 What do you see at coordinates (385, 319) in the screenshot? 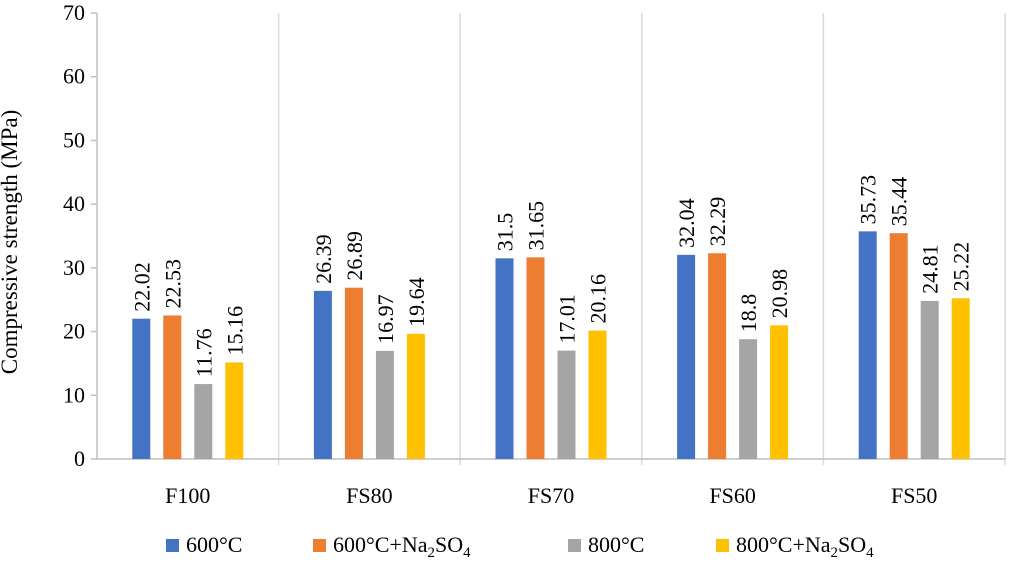
I see `data-label: 16.97` at bounding box center [385, 319].